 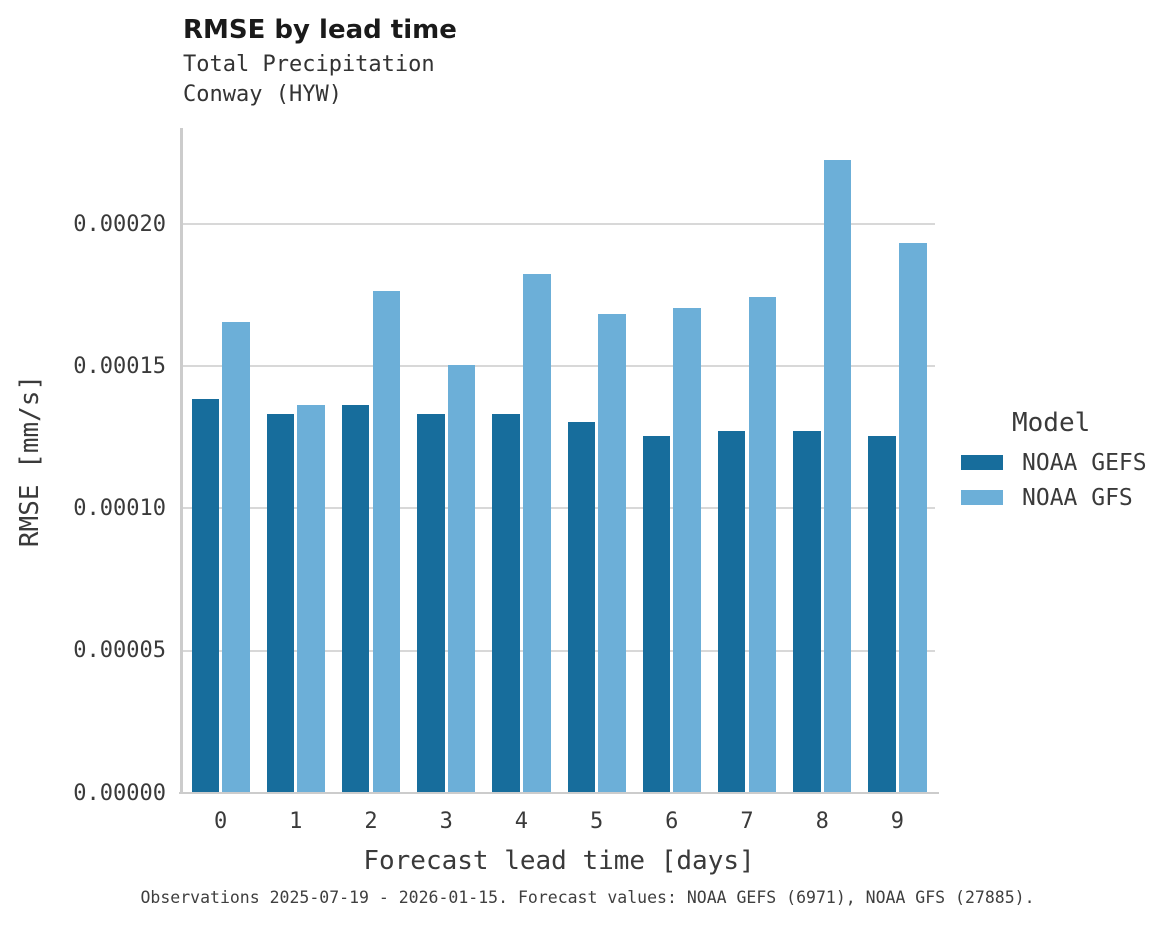 What do you see at coordinates (559, 508) in the screenshot?
I see `gridline-0.00010` at bounding box center [559, 508].